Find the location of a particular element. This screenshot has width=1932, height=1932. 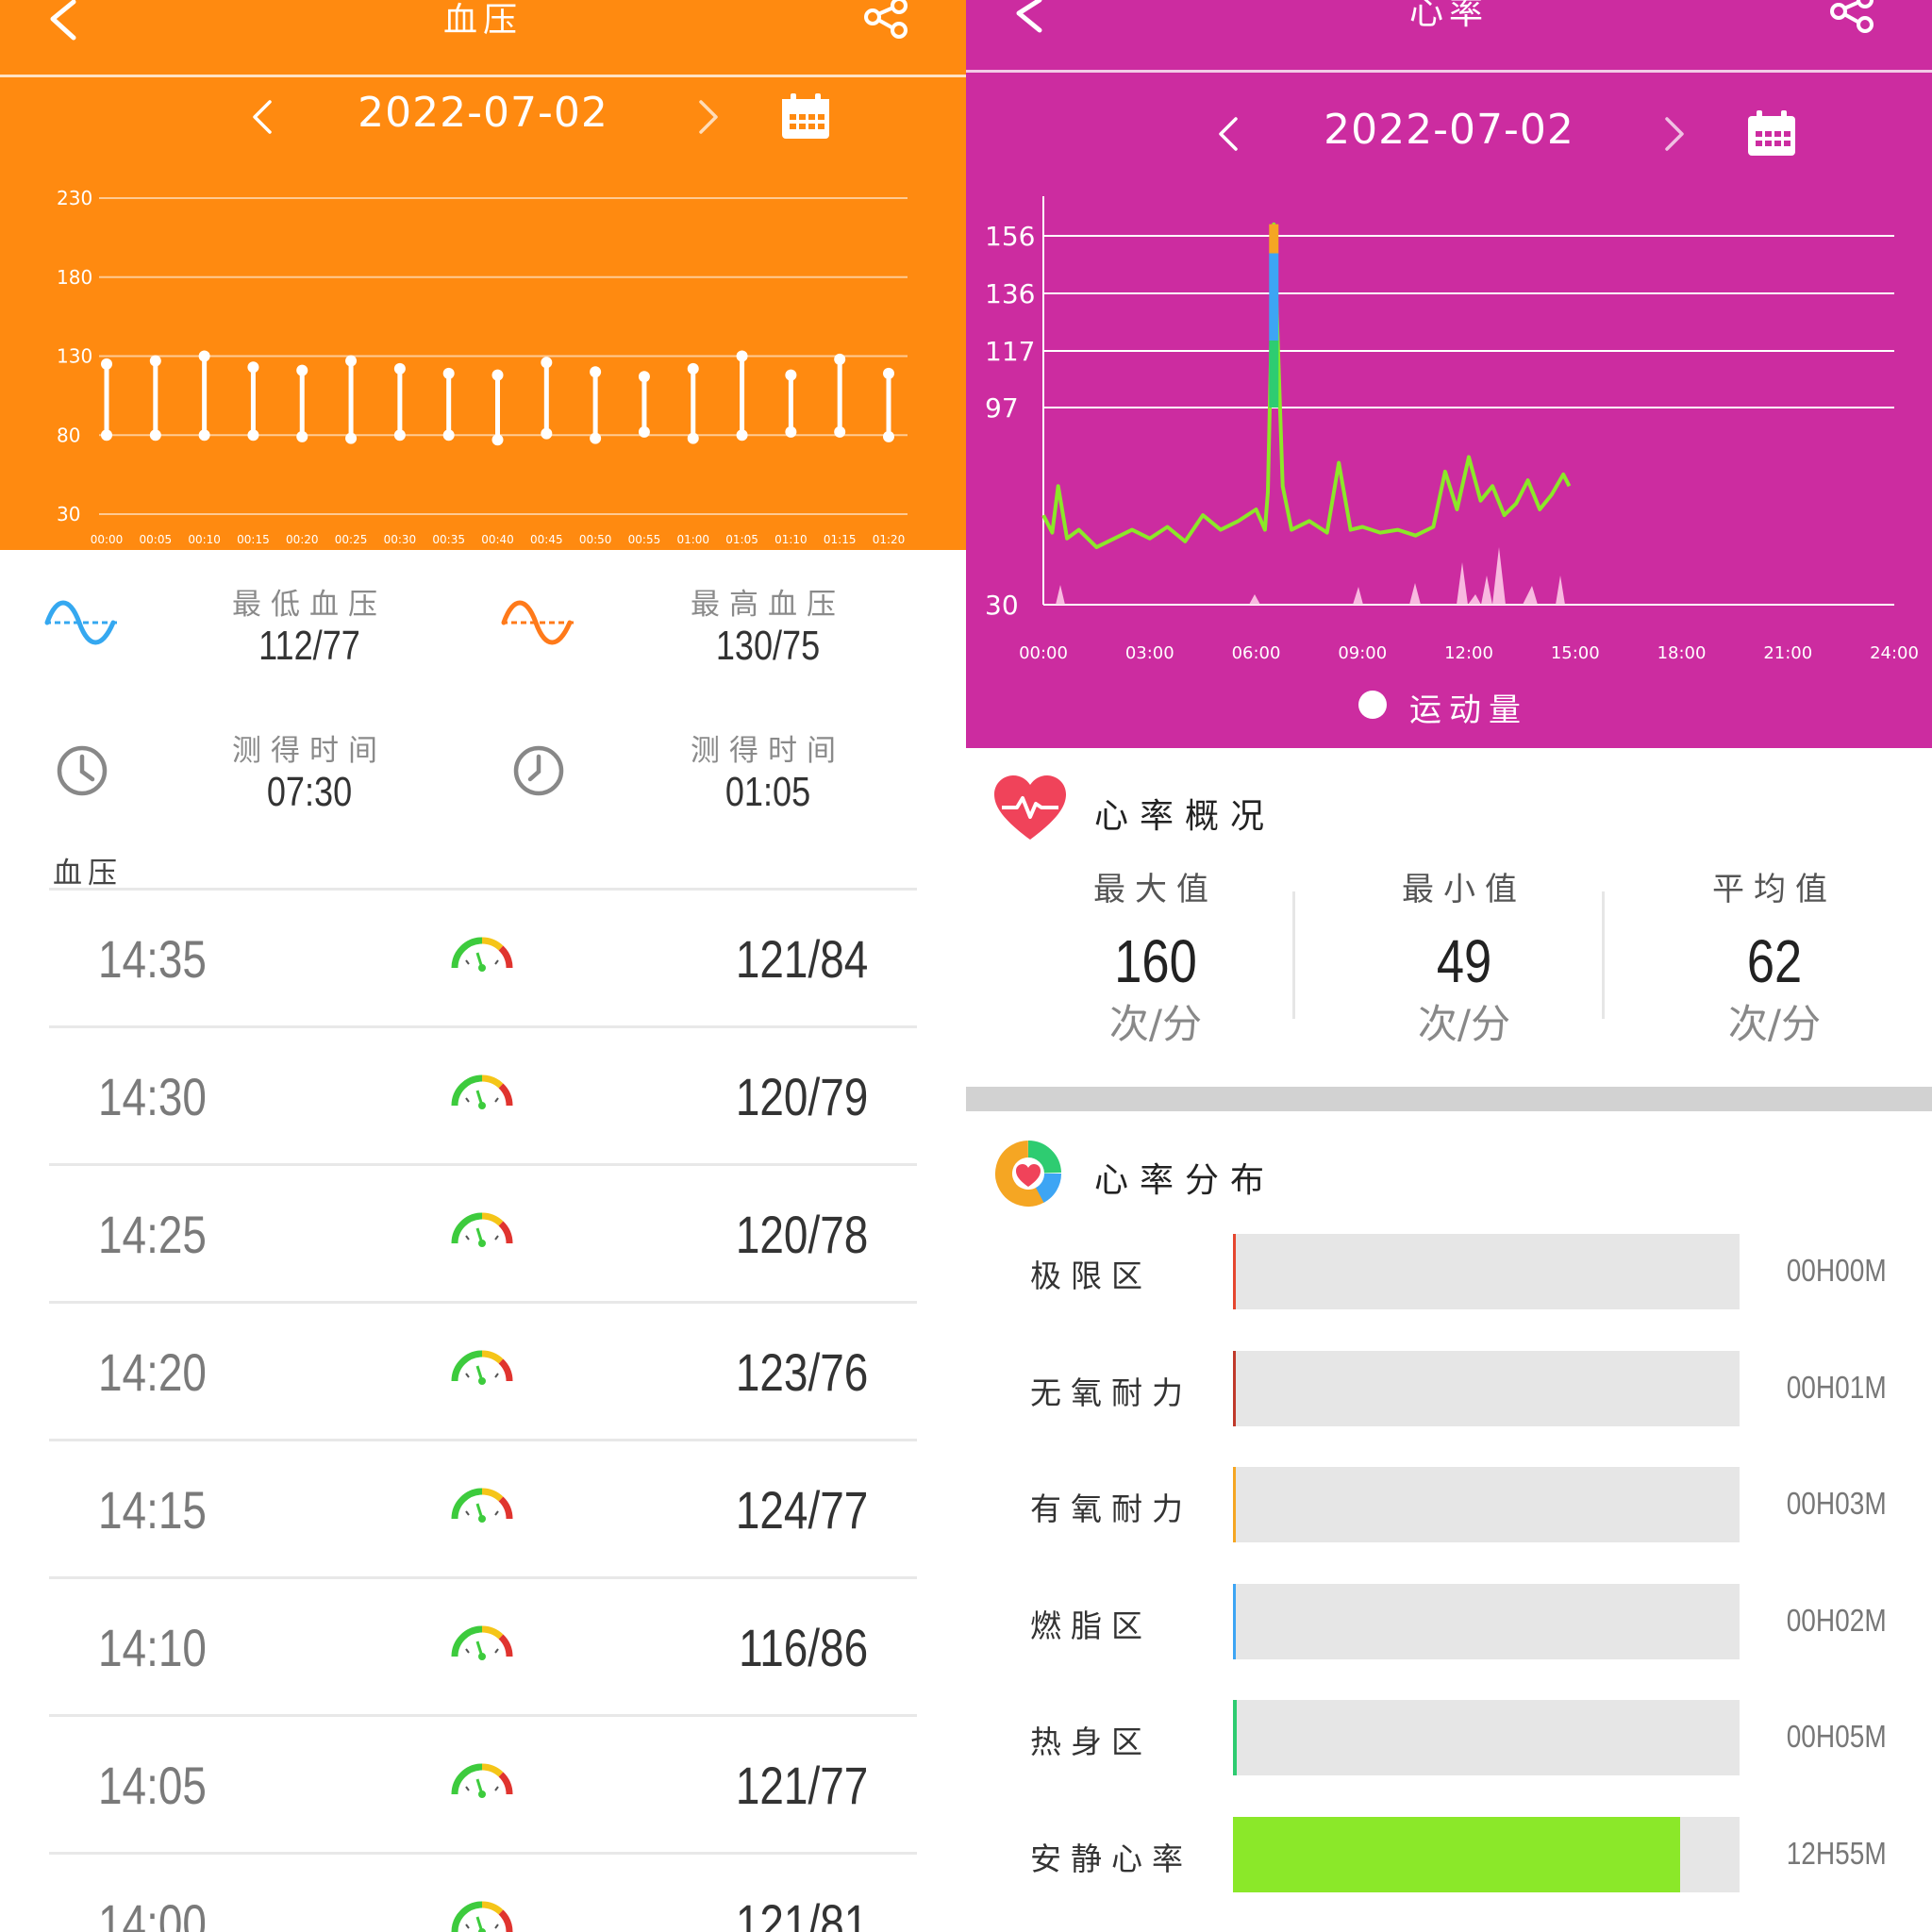

min-bp-time: 07:30 is located at coordinates (309, 792).